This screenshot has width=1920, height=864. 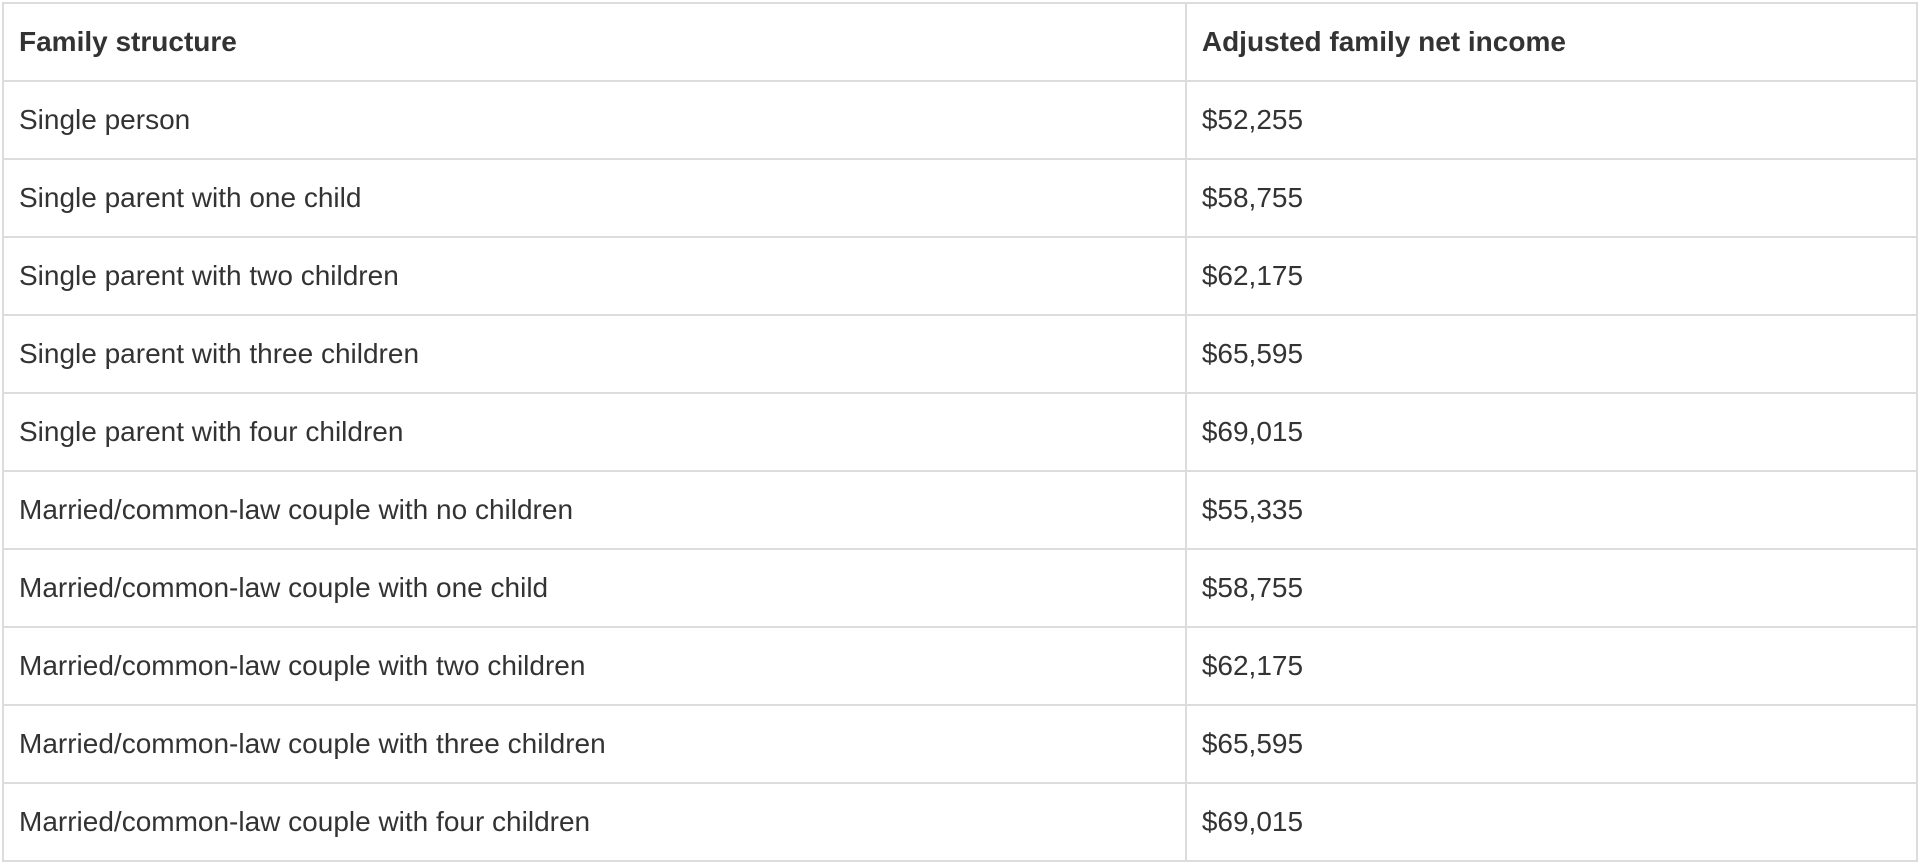 What do you see at coordinates (1551, 510) in the screenshot?
I see `income-cell: $55,335` at bounding box center [1551, 510].